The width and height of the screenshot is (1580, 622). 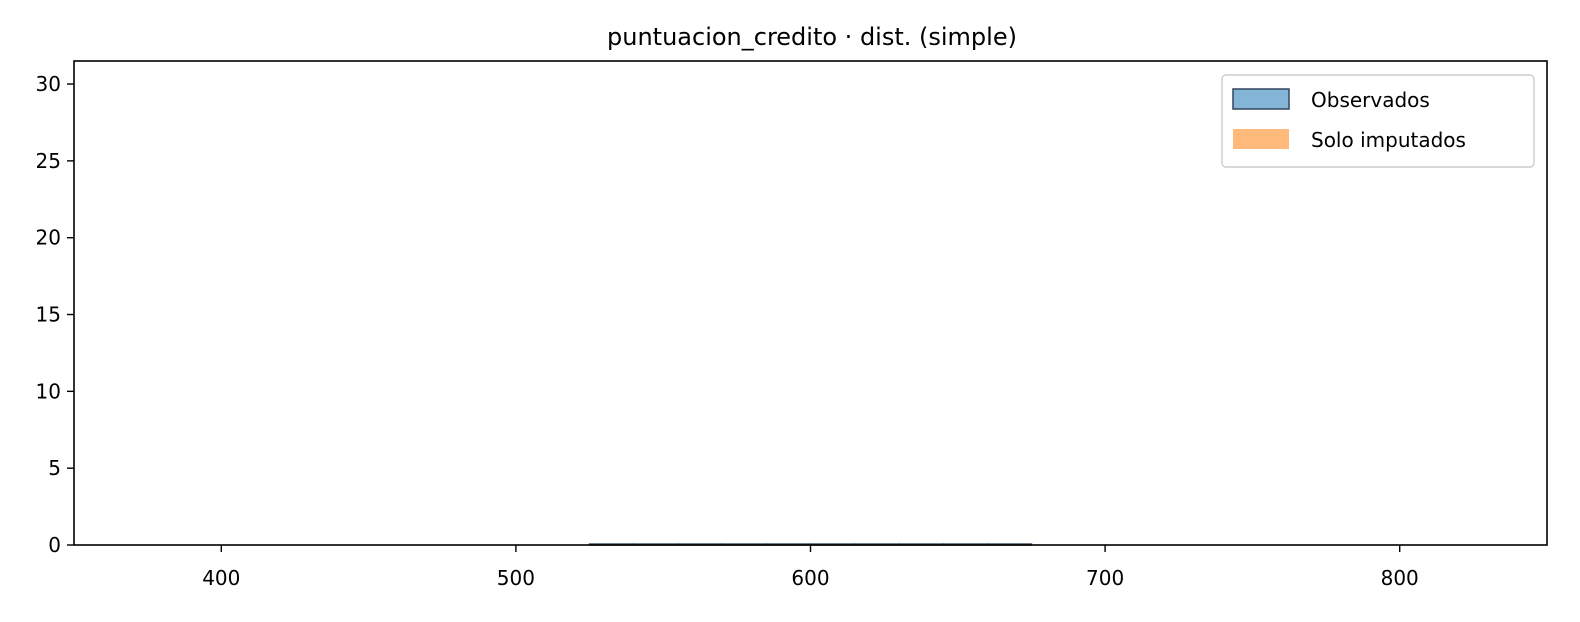 What do you see at coordinates (54, 468) in the screenshot?
I see `y-tick-label: 5` at bounding box center [54, 468].